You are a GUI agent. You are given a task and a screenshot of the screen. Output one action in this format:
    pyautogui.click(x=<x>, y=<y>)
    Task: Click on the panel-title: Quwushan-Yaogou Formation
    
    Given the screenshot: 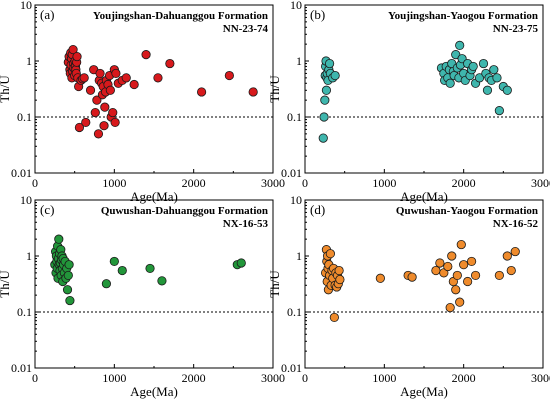 What is the action you would take?
    pyautogui.click(x=467, y=211)
    